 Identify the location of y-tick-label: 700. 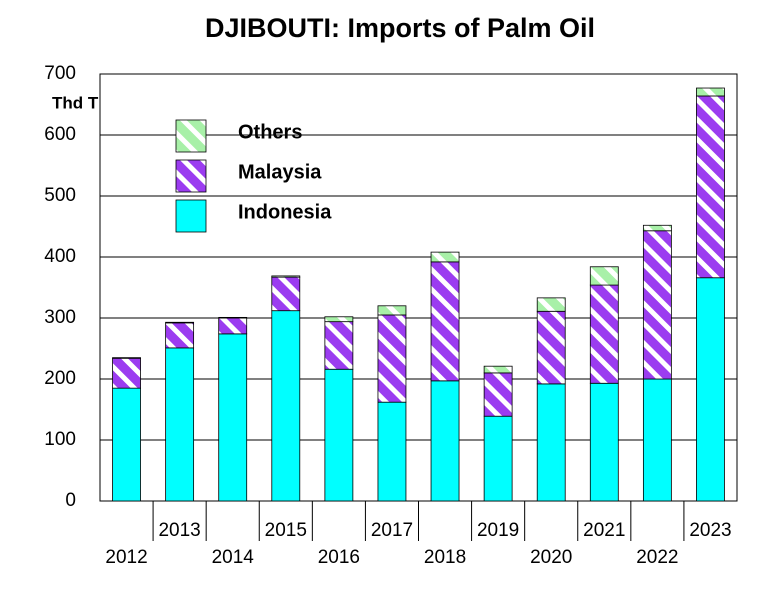
(60, 73).